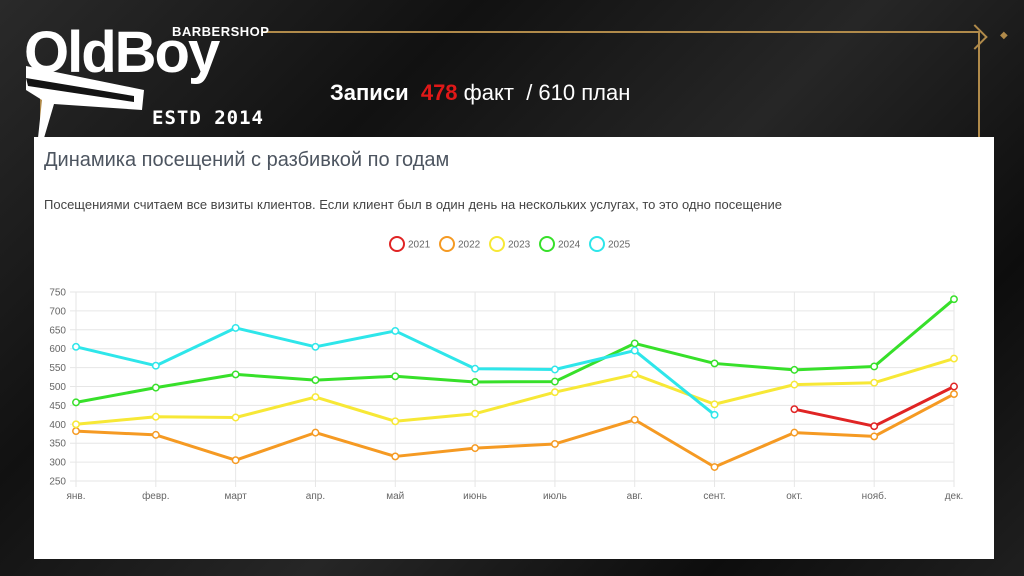 The width and height of the screenshot is (1024, 576). What do you see at coordinates (208, 118) in the screenshot?
I see `brand-established: ESTD 2014` at bounding box center [208, 118].